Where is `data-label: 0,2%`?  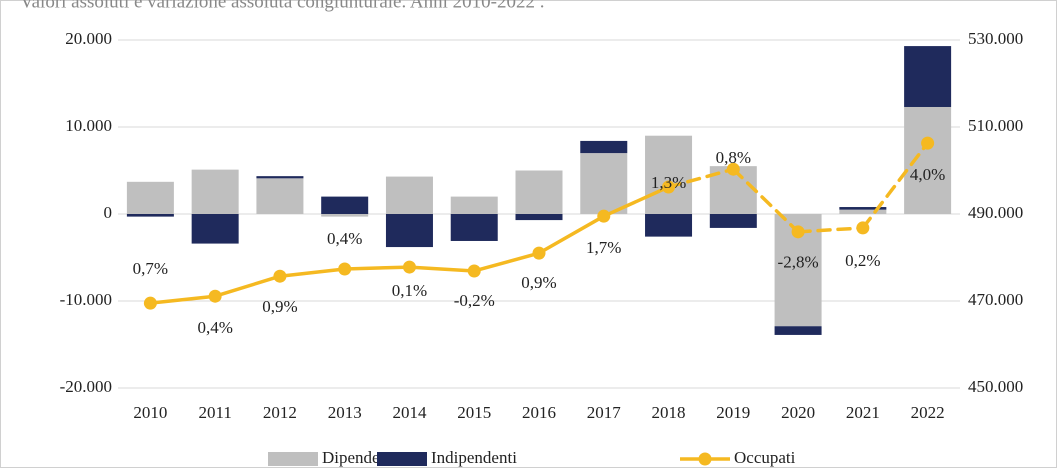
data-label: 0,2% is located at coordinates (862, 260).